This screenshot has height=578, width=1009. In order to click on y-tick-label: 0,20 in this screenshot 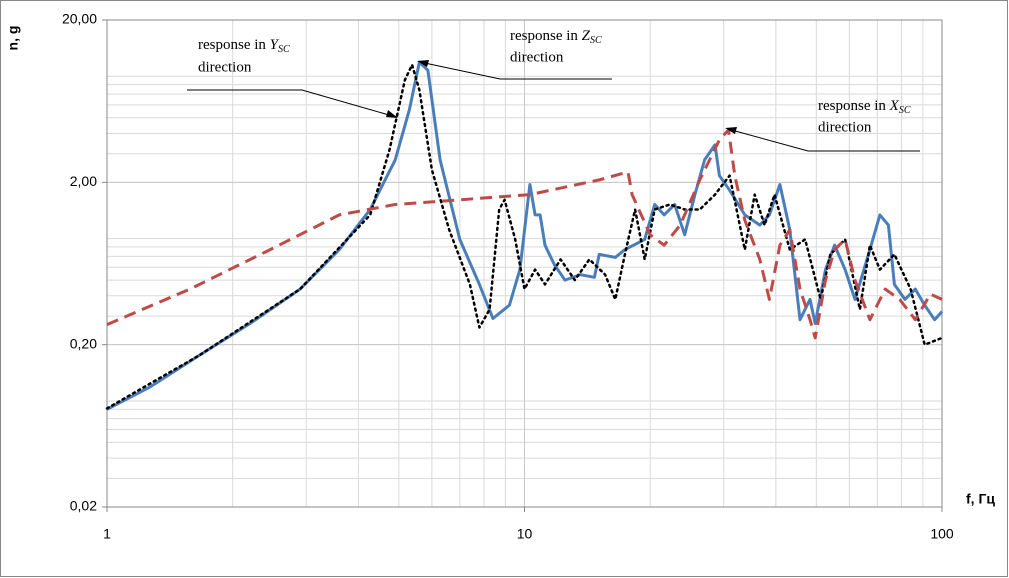, I will do `click(83, 343)`.